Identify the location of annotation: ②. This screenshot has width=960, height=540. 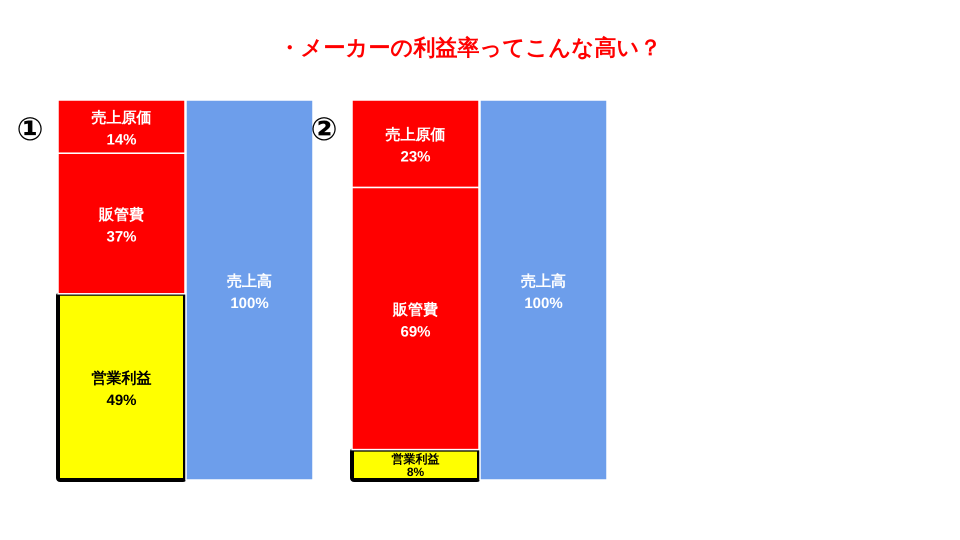
(324, 129).